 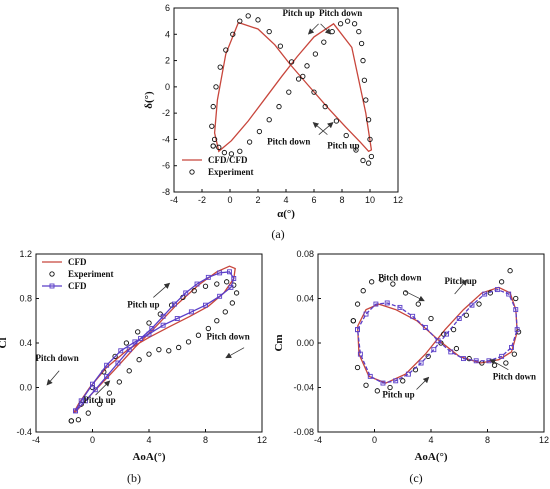 What do you see at coordinates (167, 87) in the screenshot?
I see `y-tick-label: 0` at bounding box center [167, 87].